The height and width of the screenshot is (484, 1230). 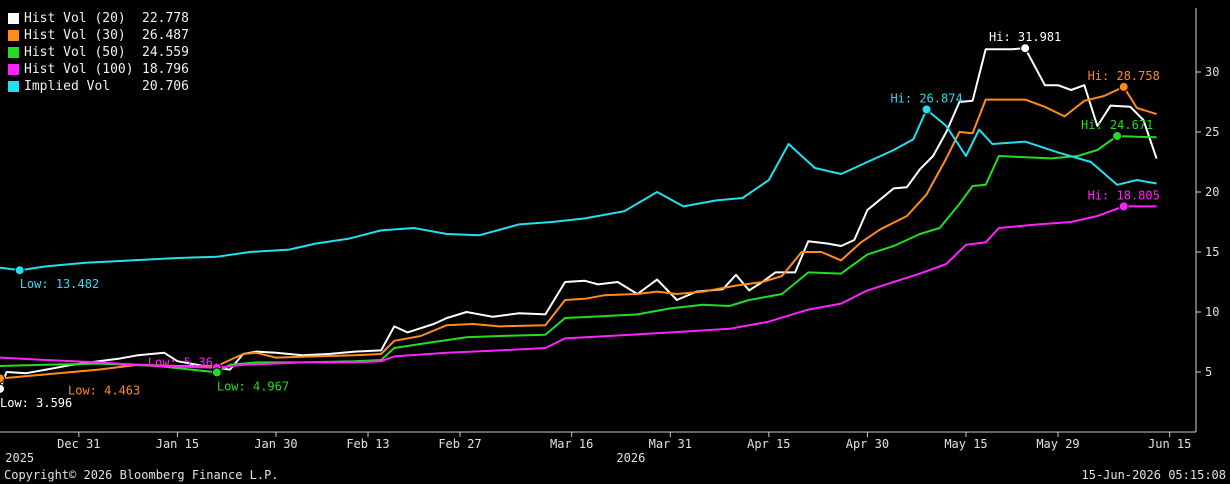 I want to click on legend-item: Implied Vol 20.706, so click(x=98, y=86).